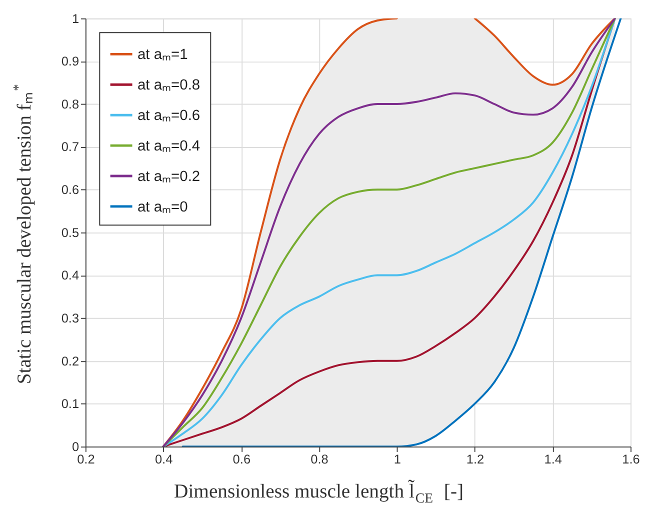 The width and height of the screenshot is (658, 515). What do you see at coordinates (162, 207) in the screenshot?
I see `legend-label: at aₘ=0` at bounding box center [162, 207].